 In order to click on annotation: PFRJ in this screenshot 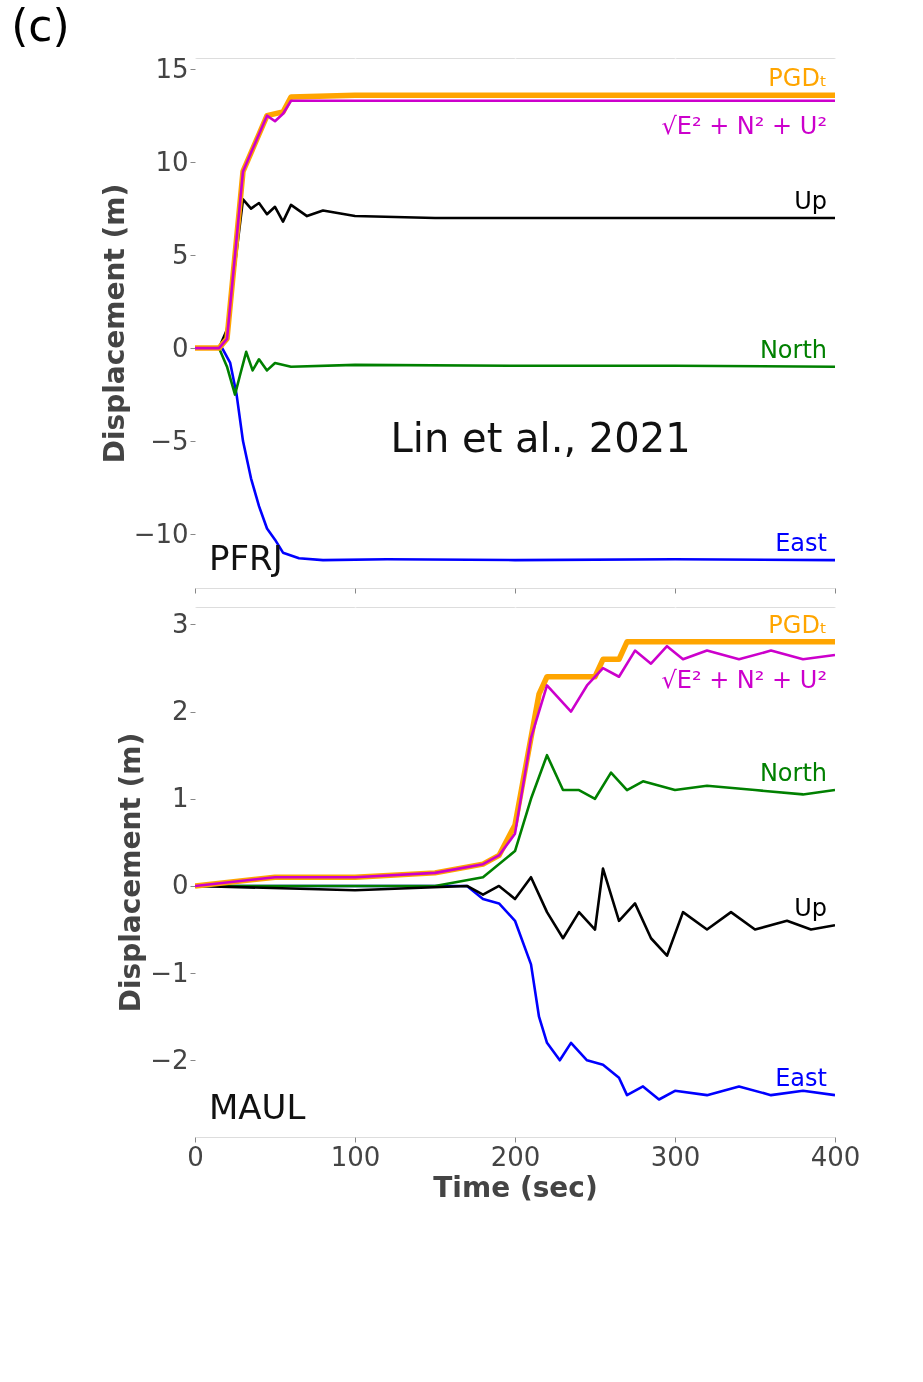, I will do `click(246, 558)`.